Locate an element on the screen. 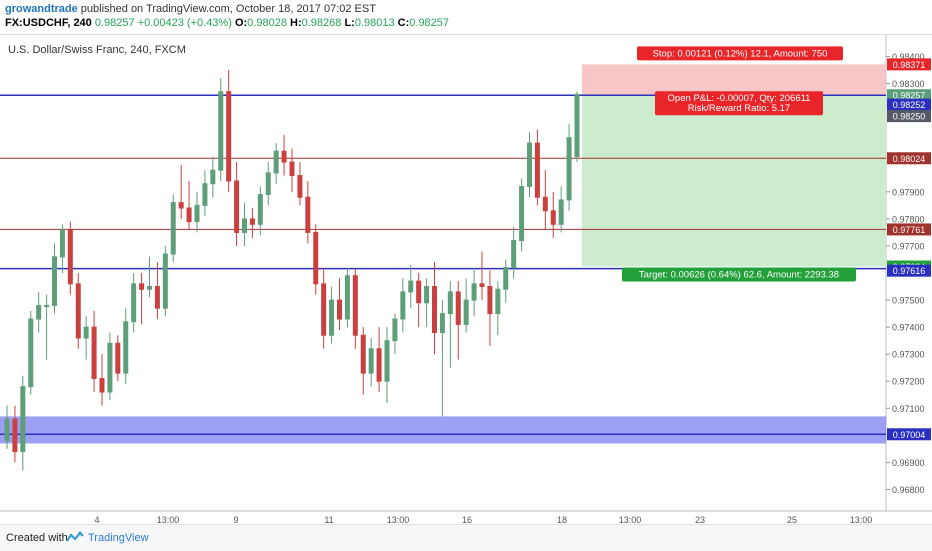  x-tick-label: 25 is located at coordinates (792, 520).